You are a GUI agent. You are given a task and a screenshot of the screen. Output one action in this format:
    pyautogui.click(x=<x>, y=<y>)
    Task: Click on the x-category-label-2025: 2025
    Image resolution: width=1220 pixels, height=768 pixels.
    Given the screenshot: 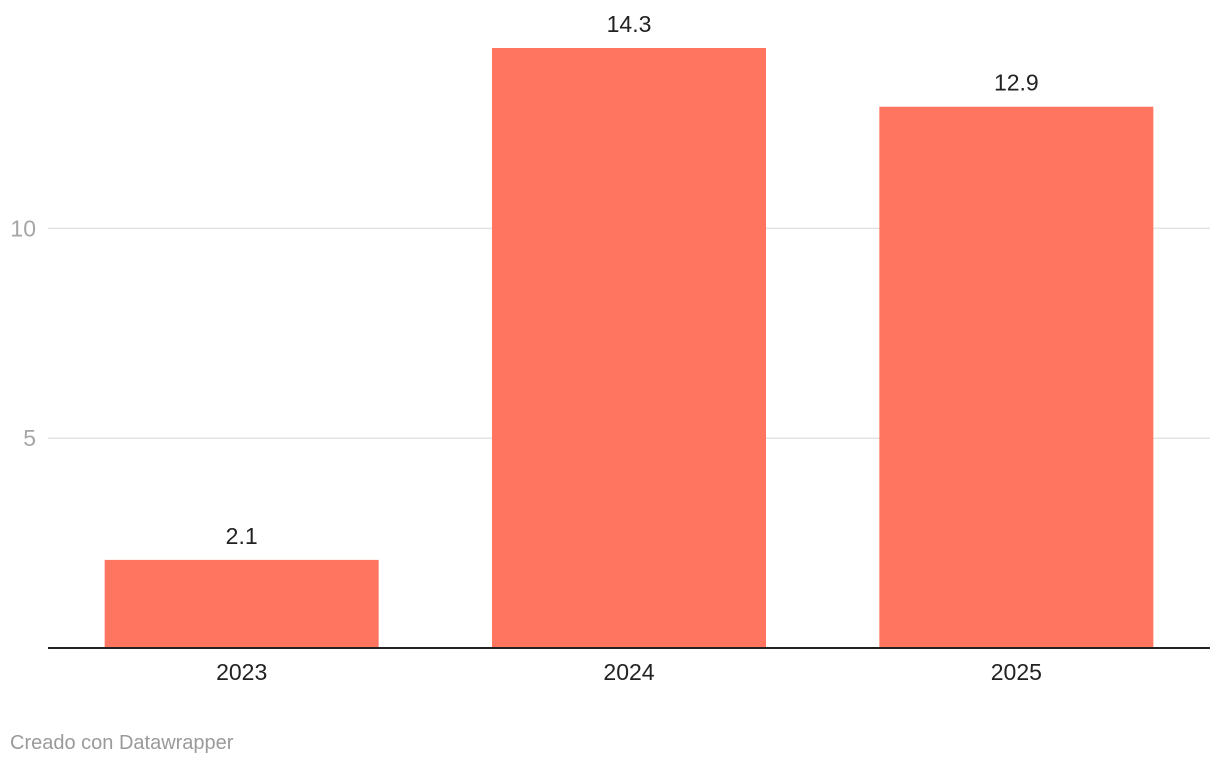 What is the action you would take?
    pyautogui.click(x=1016, y=672)
    